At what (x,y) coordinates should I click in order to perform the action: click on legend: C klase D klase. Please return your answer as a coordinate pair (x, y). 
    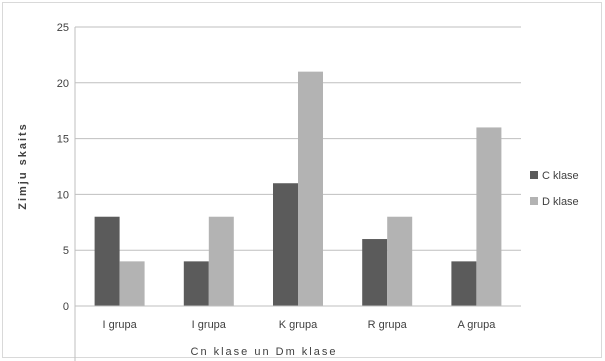
    Looking at the image, I should click on (554, 189).